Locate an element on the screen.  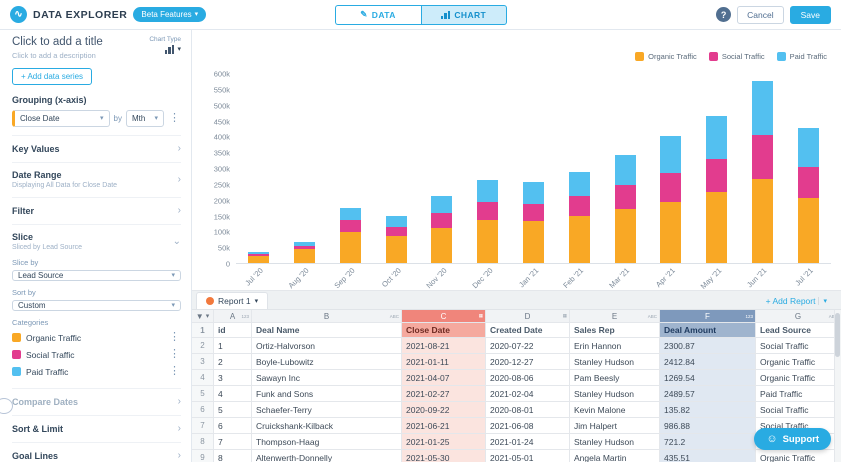
column-letter-G: GABC is located at coordinates (798, 316).